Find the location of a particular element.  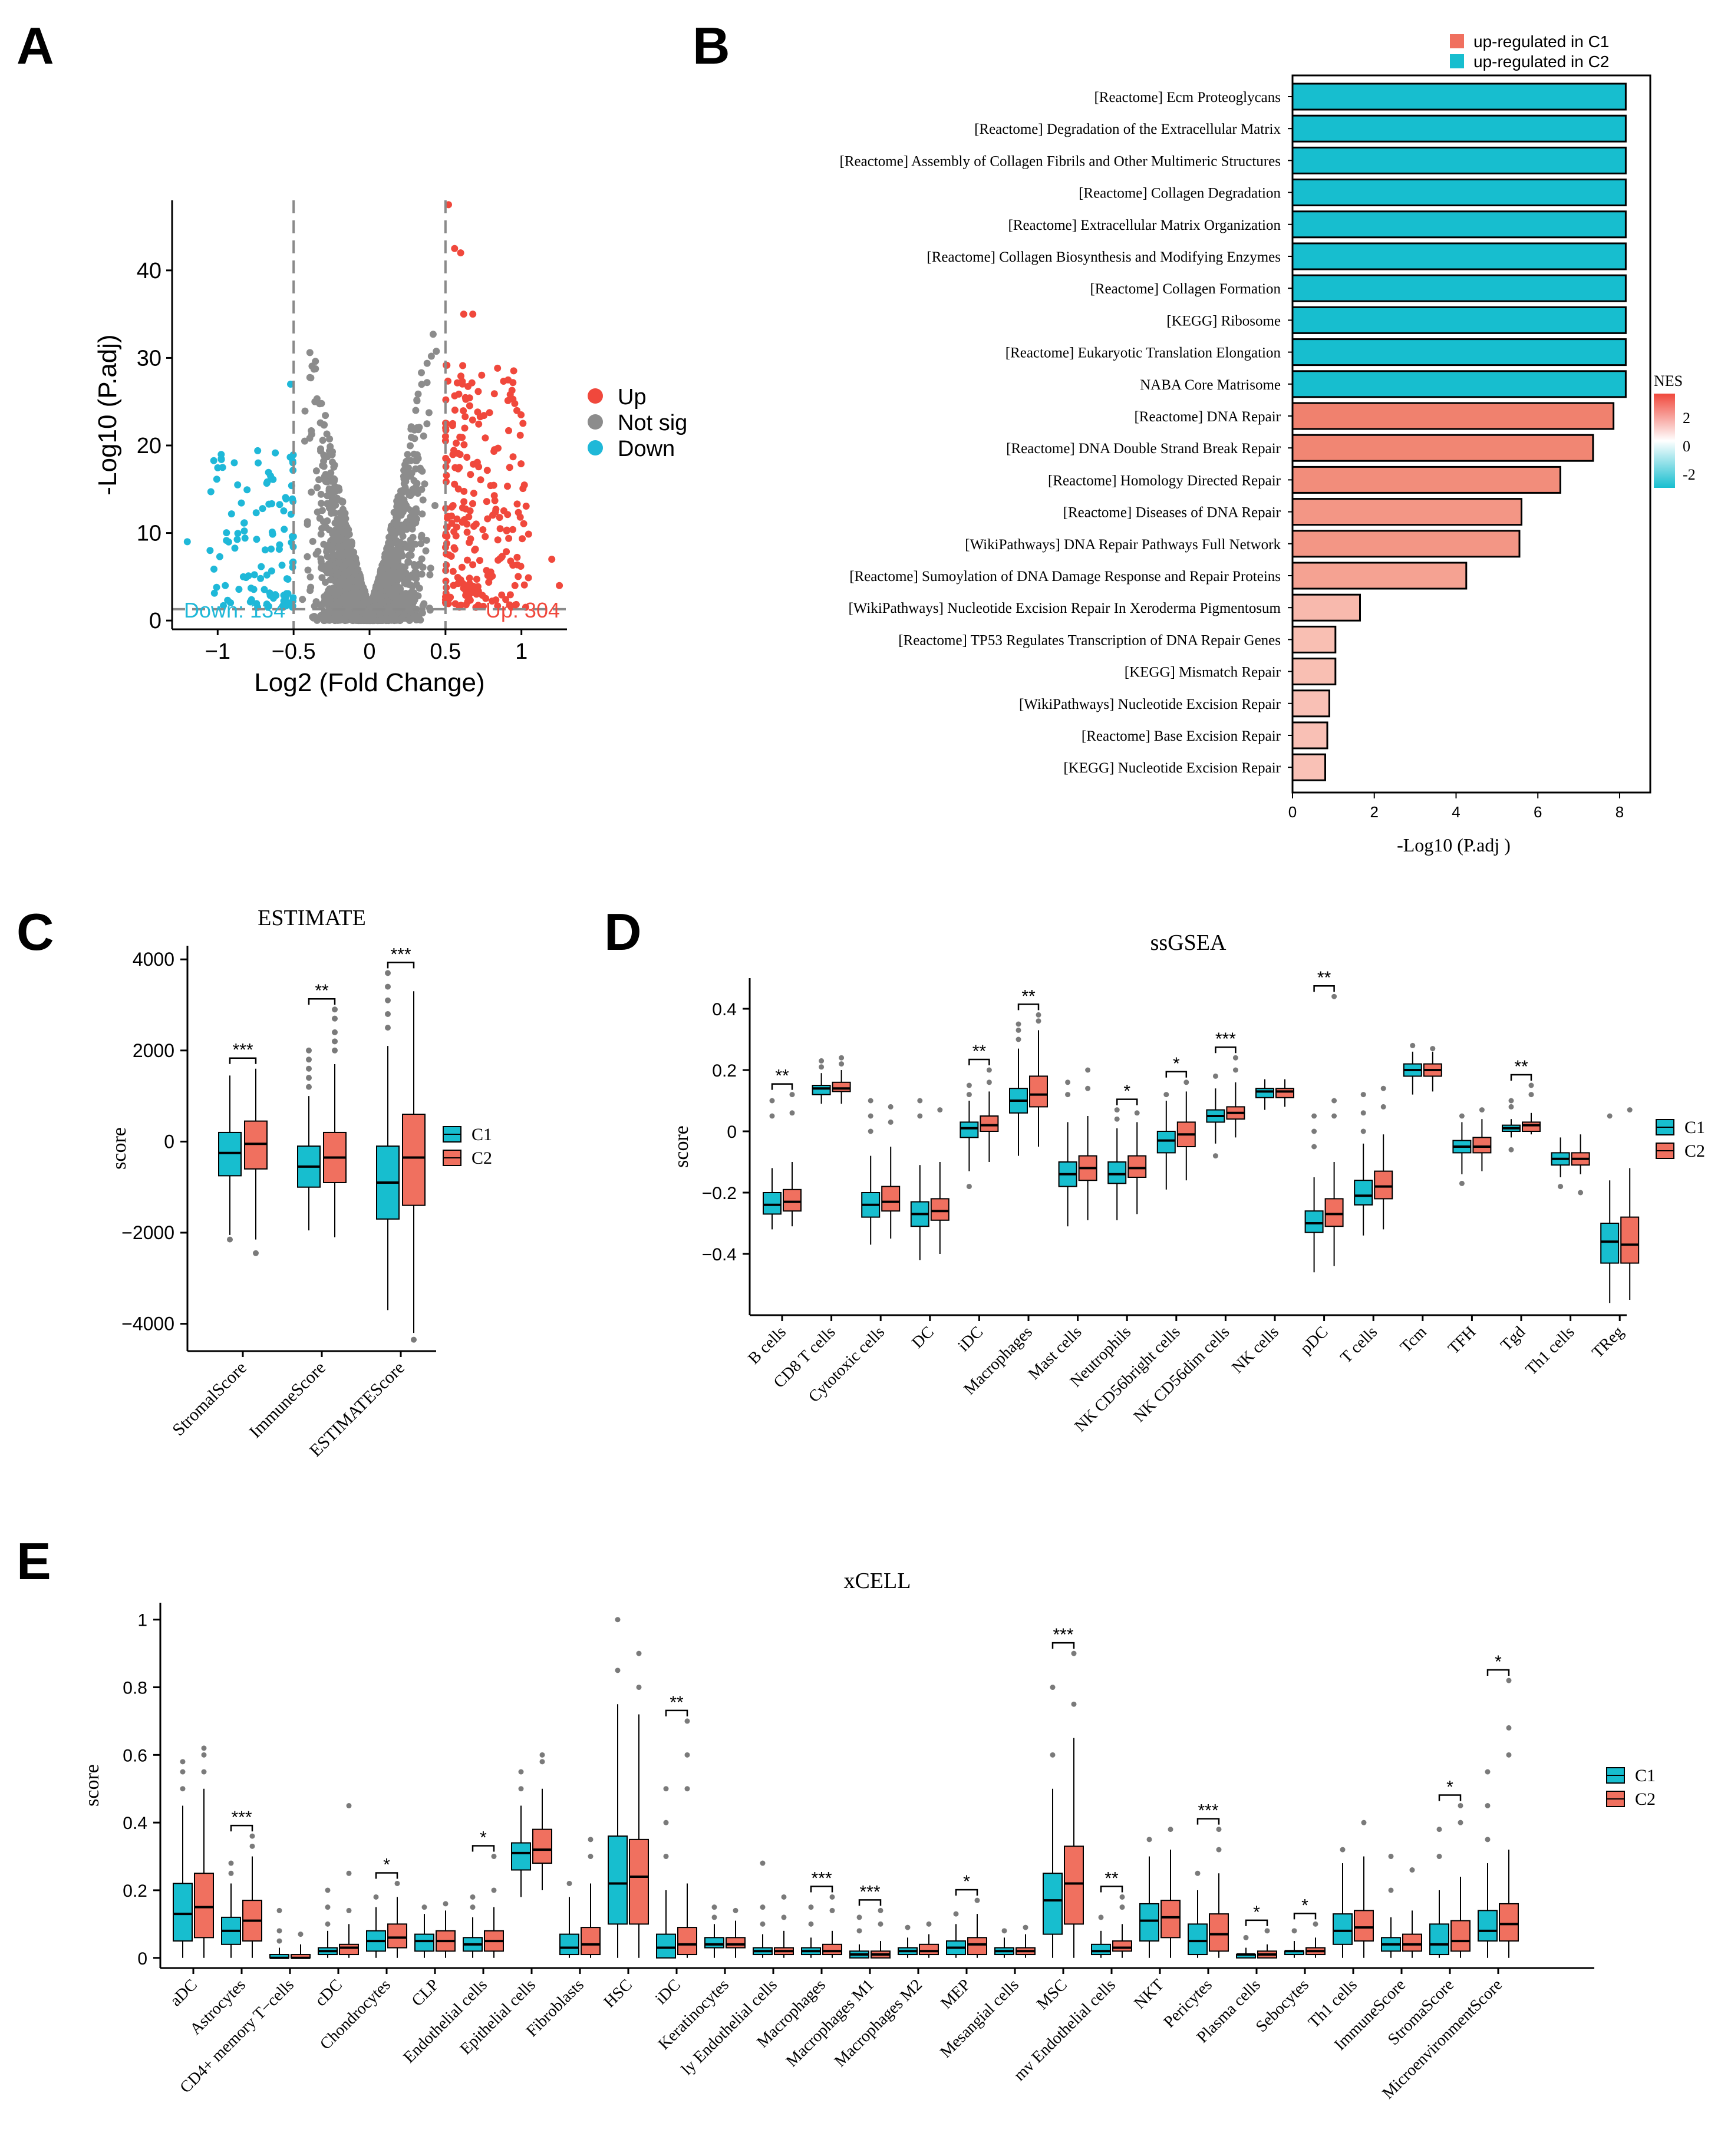

box-c2-pericytes is located at coordinates (1219, 1932).